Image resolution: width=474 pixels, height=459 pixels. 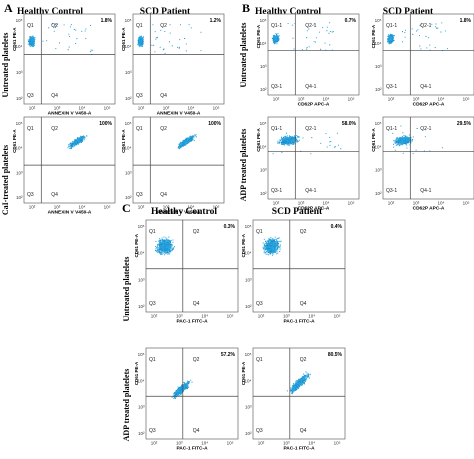 What do you see at coordinates (310, 87) in the screenshot?
I see `quadrant-label: Q4-1` at bounding box center [310, 87].